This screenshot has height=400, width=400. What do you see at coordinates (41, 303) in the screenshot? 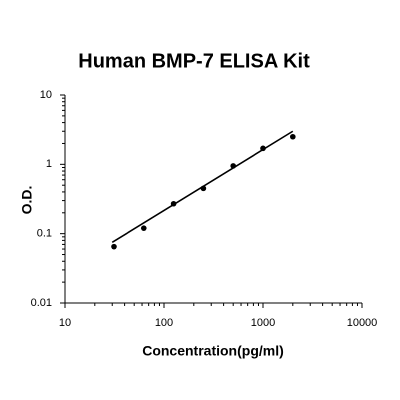
I see `y-tick-label: 0.01` at bounding box center [41, 303].